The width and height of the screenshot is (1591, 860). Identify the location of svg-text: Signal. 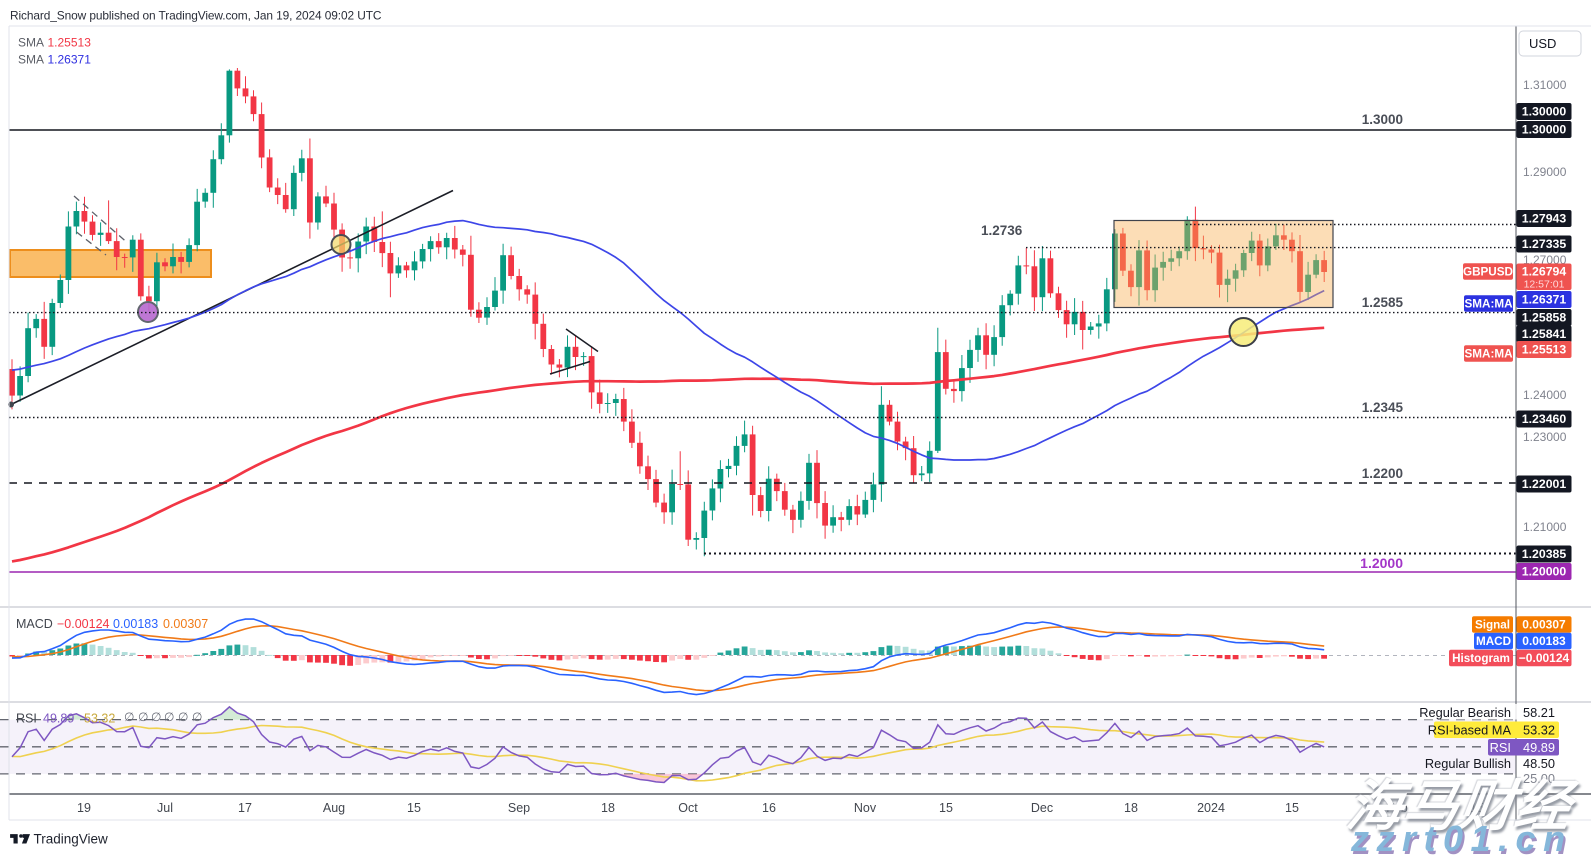
(1492, 625).